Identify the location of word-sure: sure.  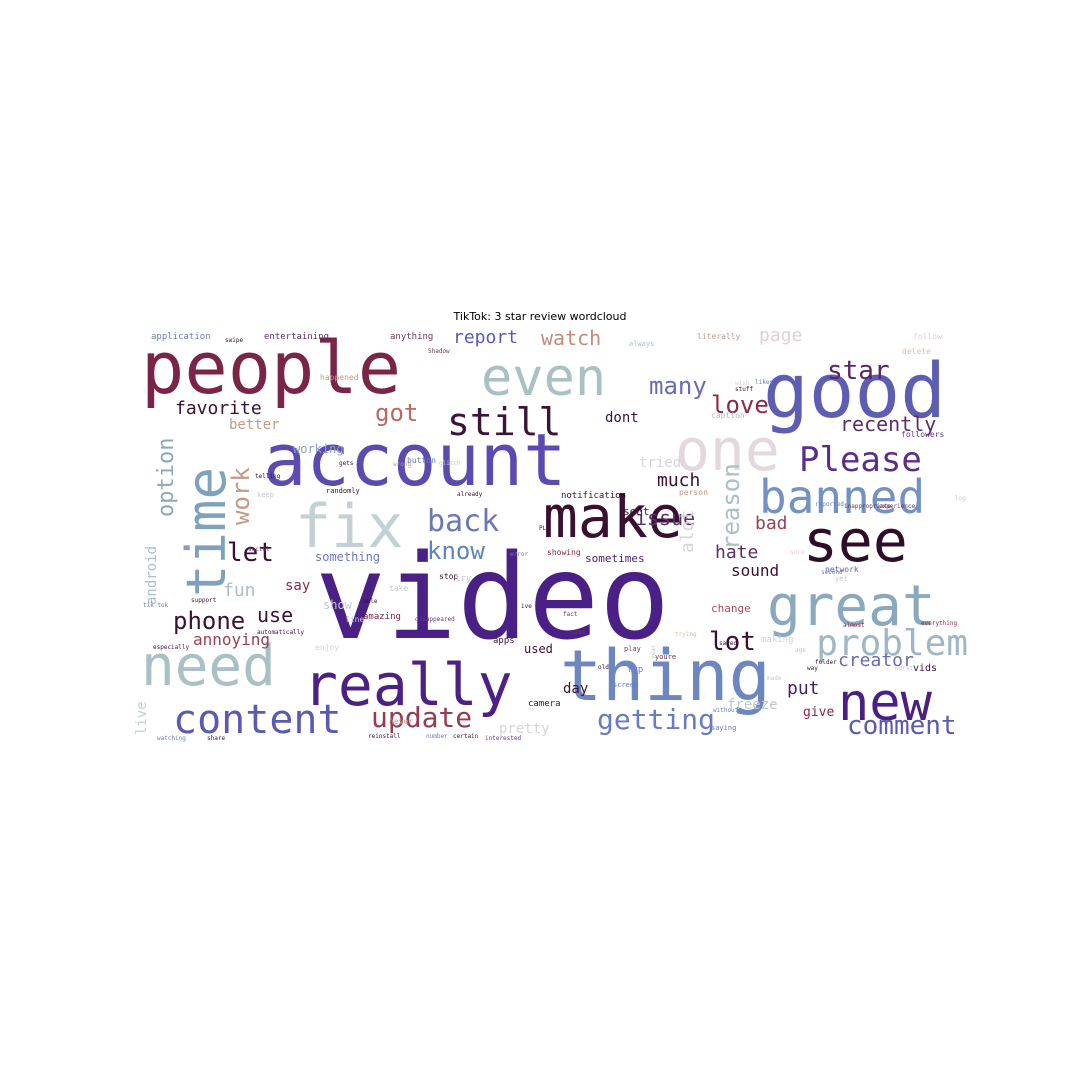
(797, 552).